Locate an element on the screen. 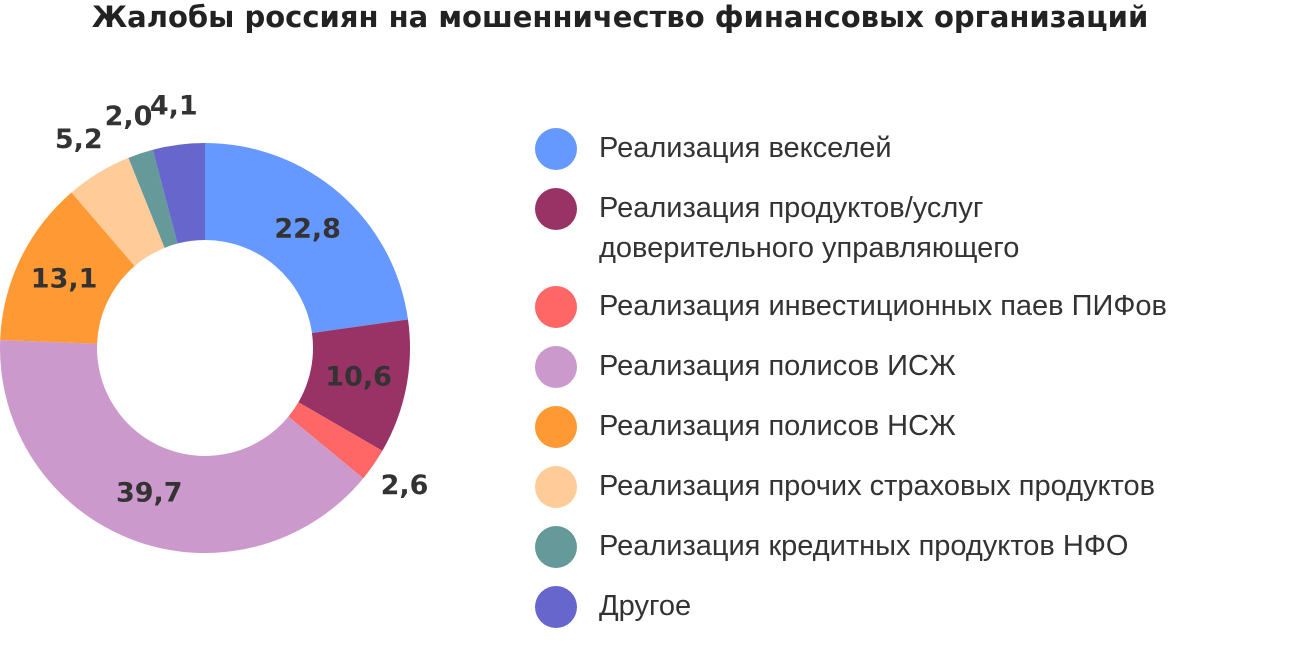 Image resolution: width=1300 pixels, height=646 pixels. data-label: 4,1 is located at coordinates (174, 106).